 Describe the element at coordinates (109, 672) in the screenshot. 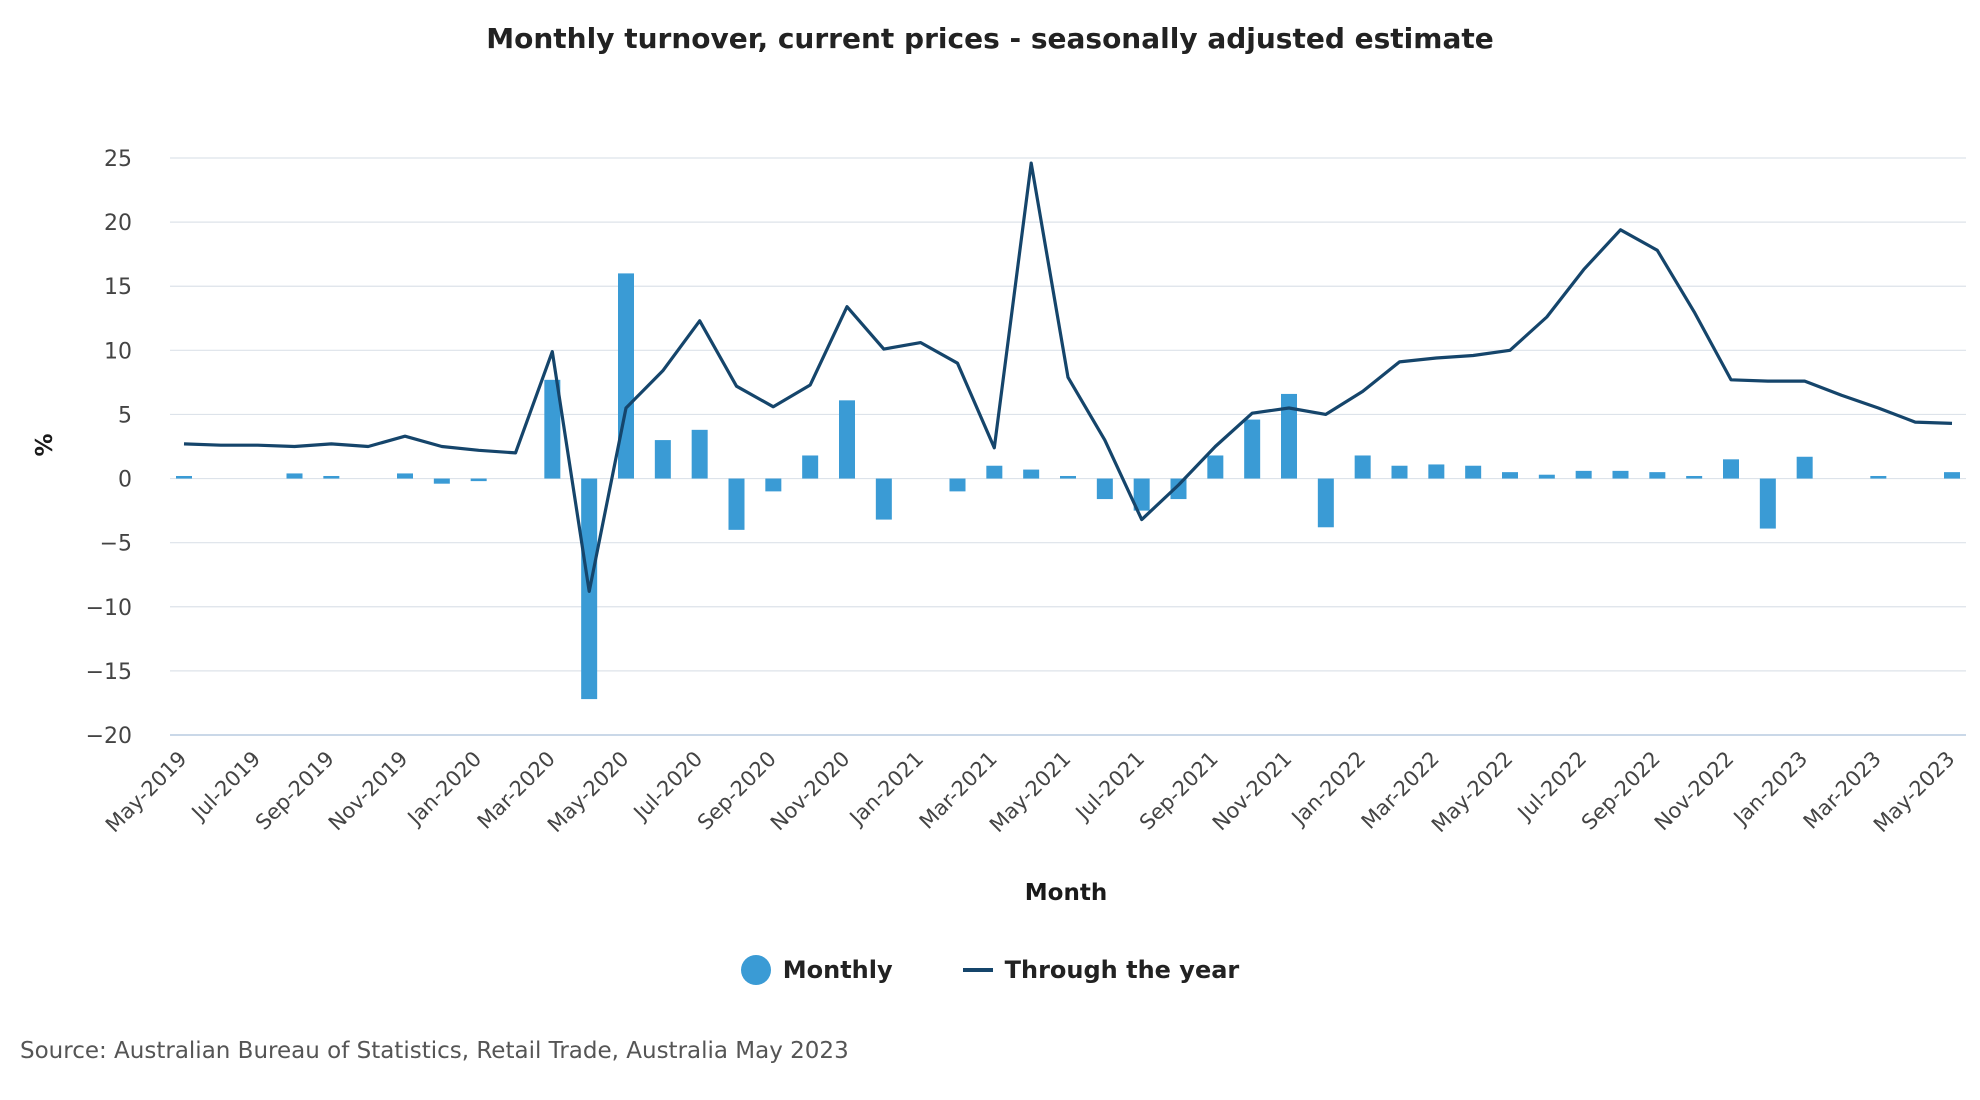

I see `y-tick-label: −15` at that location.